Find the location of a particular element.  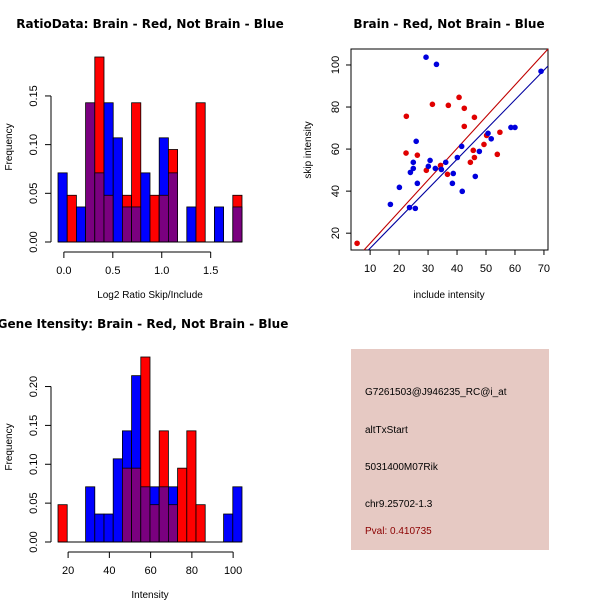

intensity-hist-y-tick-label: 0.05 is located at coordinates (34, 502).